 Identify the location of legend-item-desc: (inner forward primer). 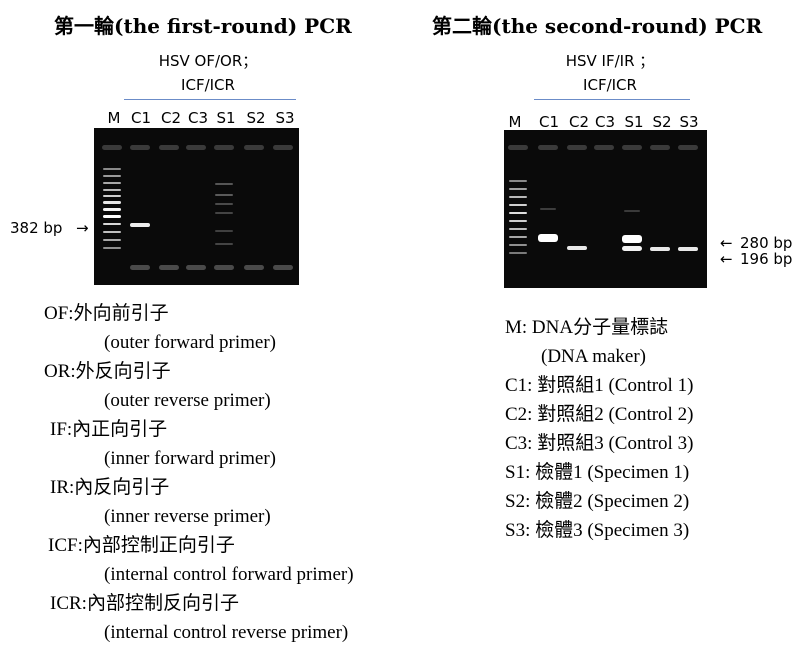
(190, 458).